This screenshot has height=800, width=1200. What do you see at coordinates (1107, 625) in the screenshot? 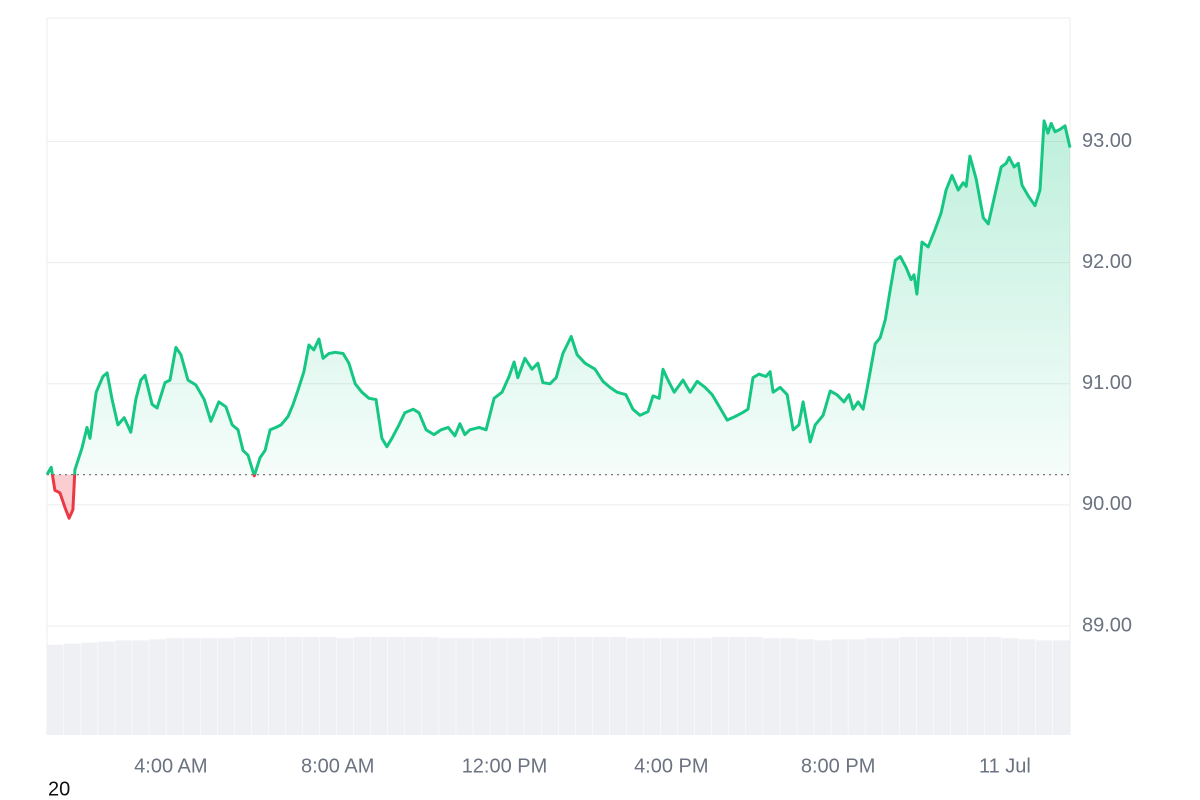
I see `y-tick-label: 89.00` at bounding box center [1107, 625].